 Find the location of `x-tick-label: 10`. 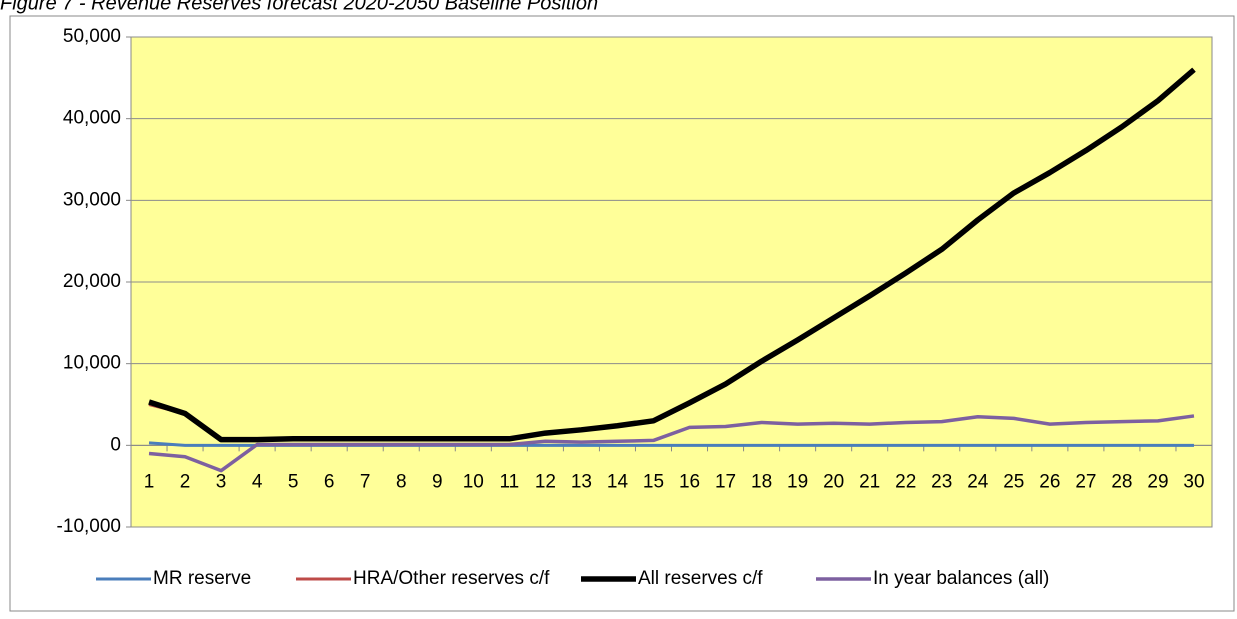

x-tick-label: 10 is located at coordinates (473, 481).